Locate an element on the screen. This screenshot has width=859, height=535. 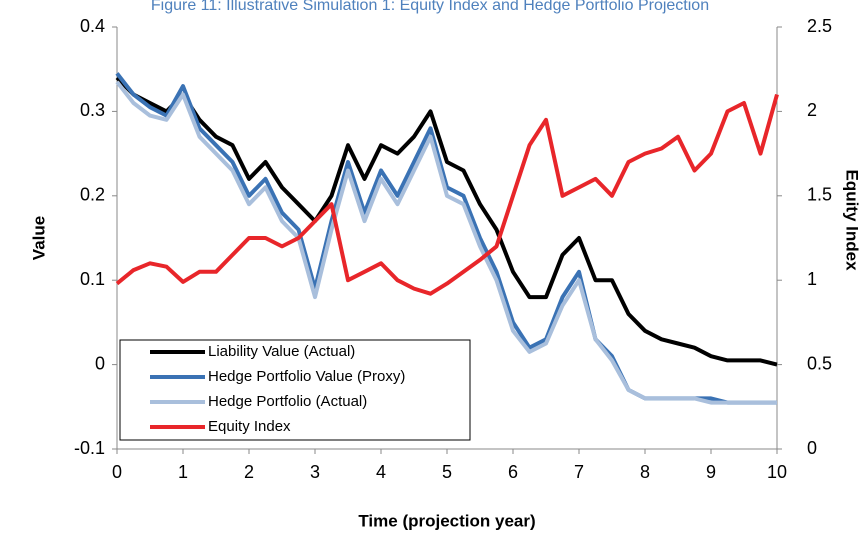
y2-axis-label: Equity Index is located at coordinates (851, 220).